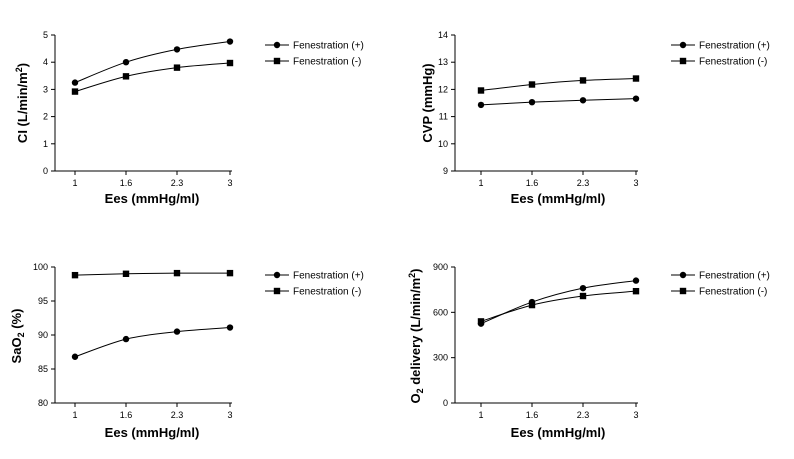  Describe the element at coordinates (443, 89) in the screenshot. I see `y-tick-label: 12` at that location.